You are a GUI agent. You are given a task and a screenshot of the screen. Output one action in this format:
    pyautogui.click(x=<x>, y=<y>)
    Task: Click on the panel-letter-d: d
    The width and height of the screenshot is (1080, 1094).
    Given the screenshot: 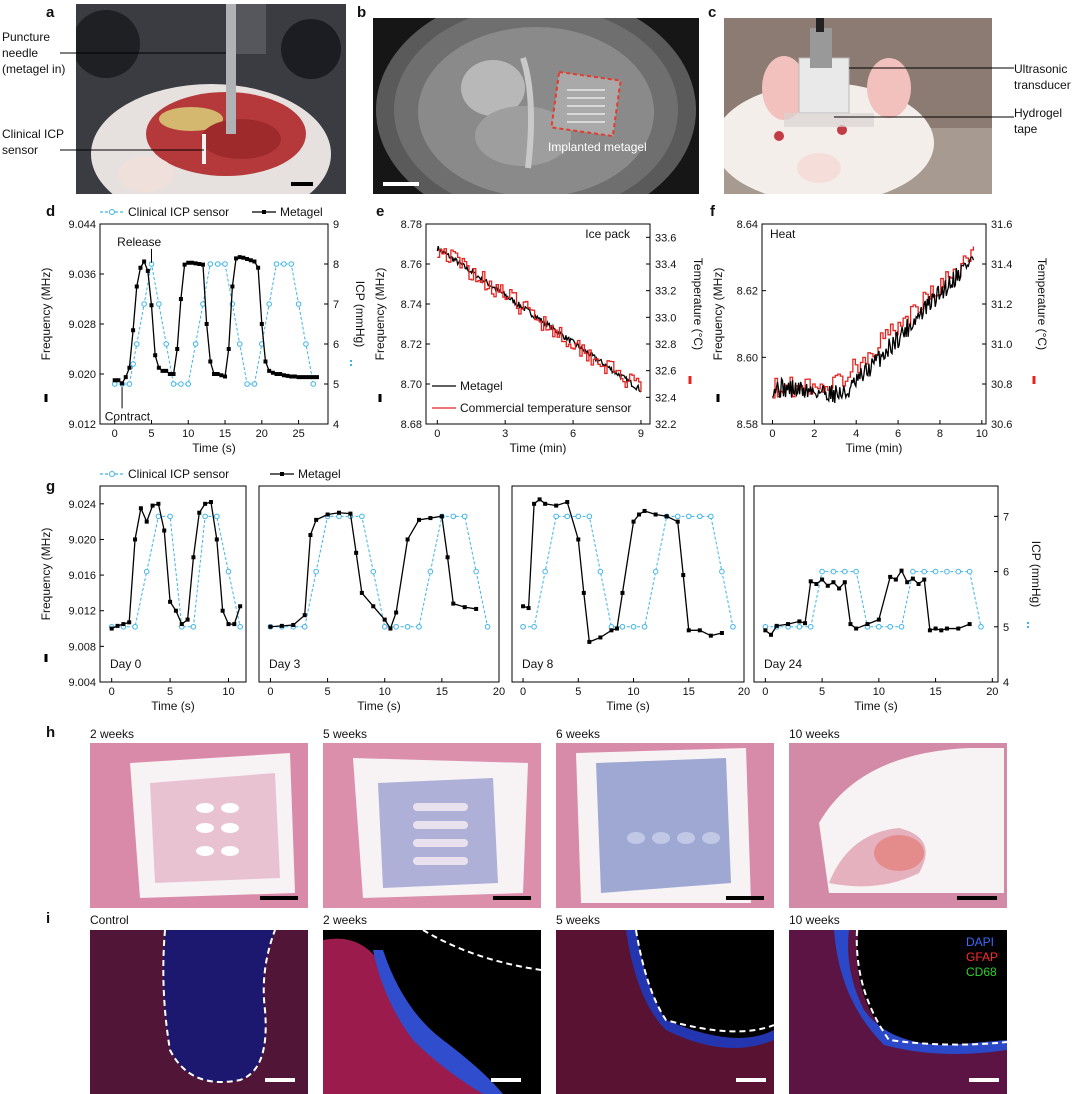 What is the action you would take?
    pyautogui.click(x=51, y=211)
    